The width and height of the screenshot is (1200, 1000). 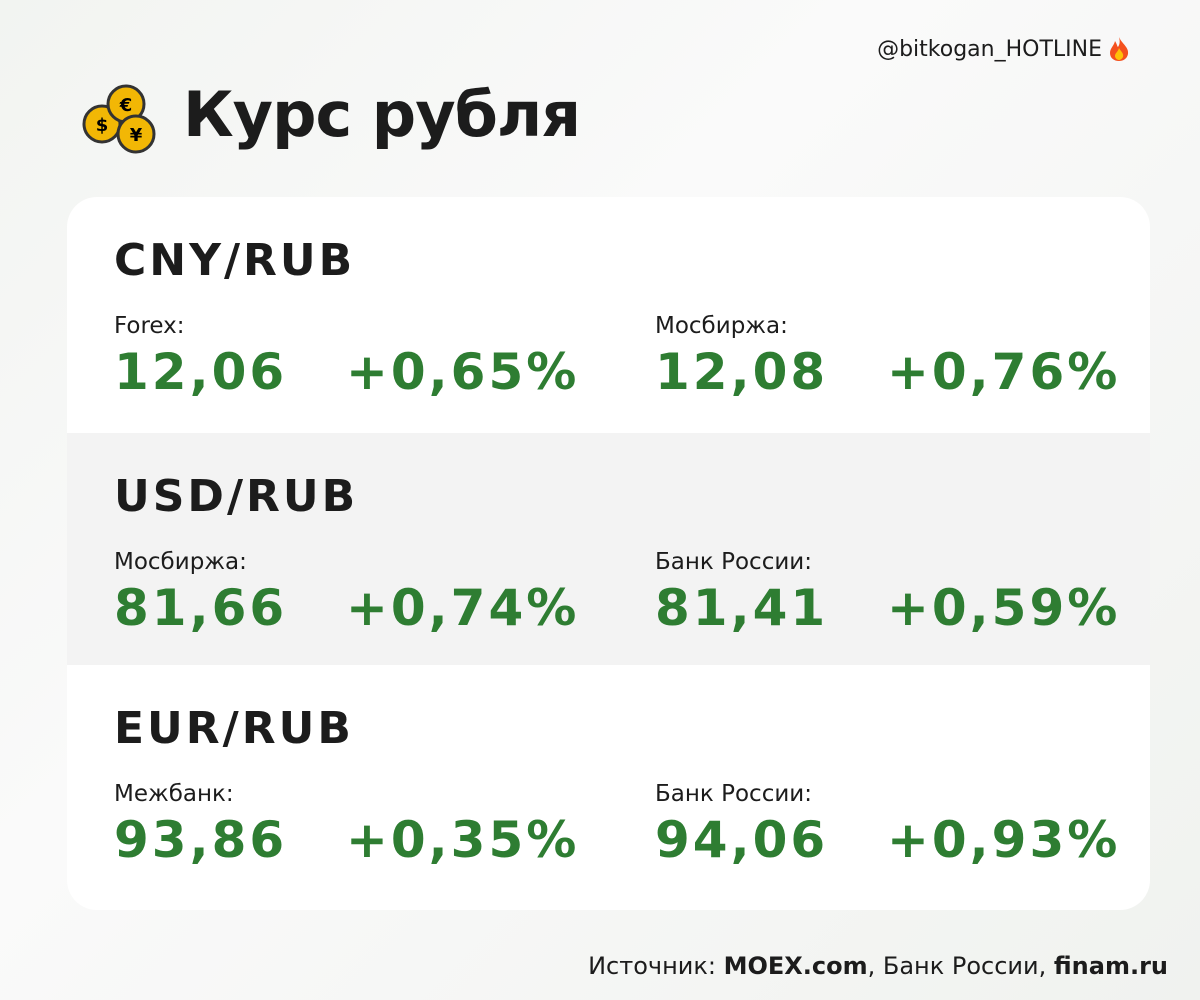 I want to click on quote-label: Forex:, so click(x=149, y=326).